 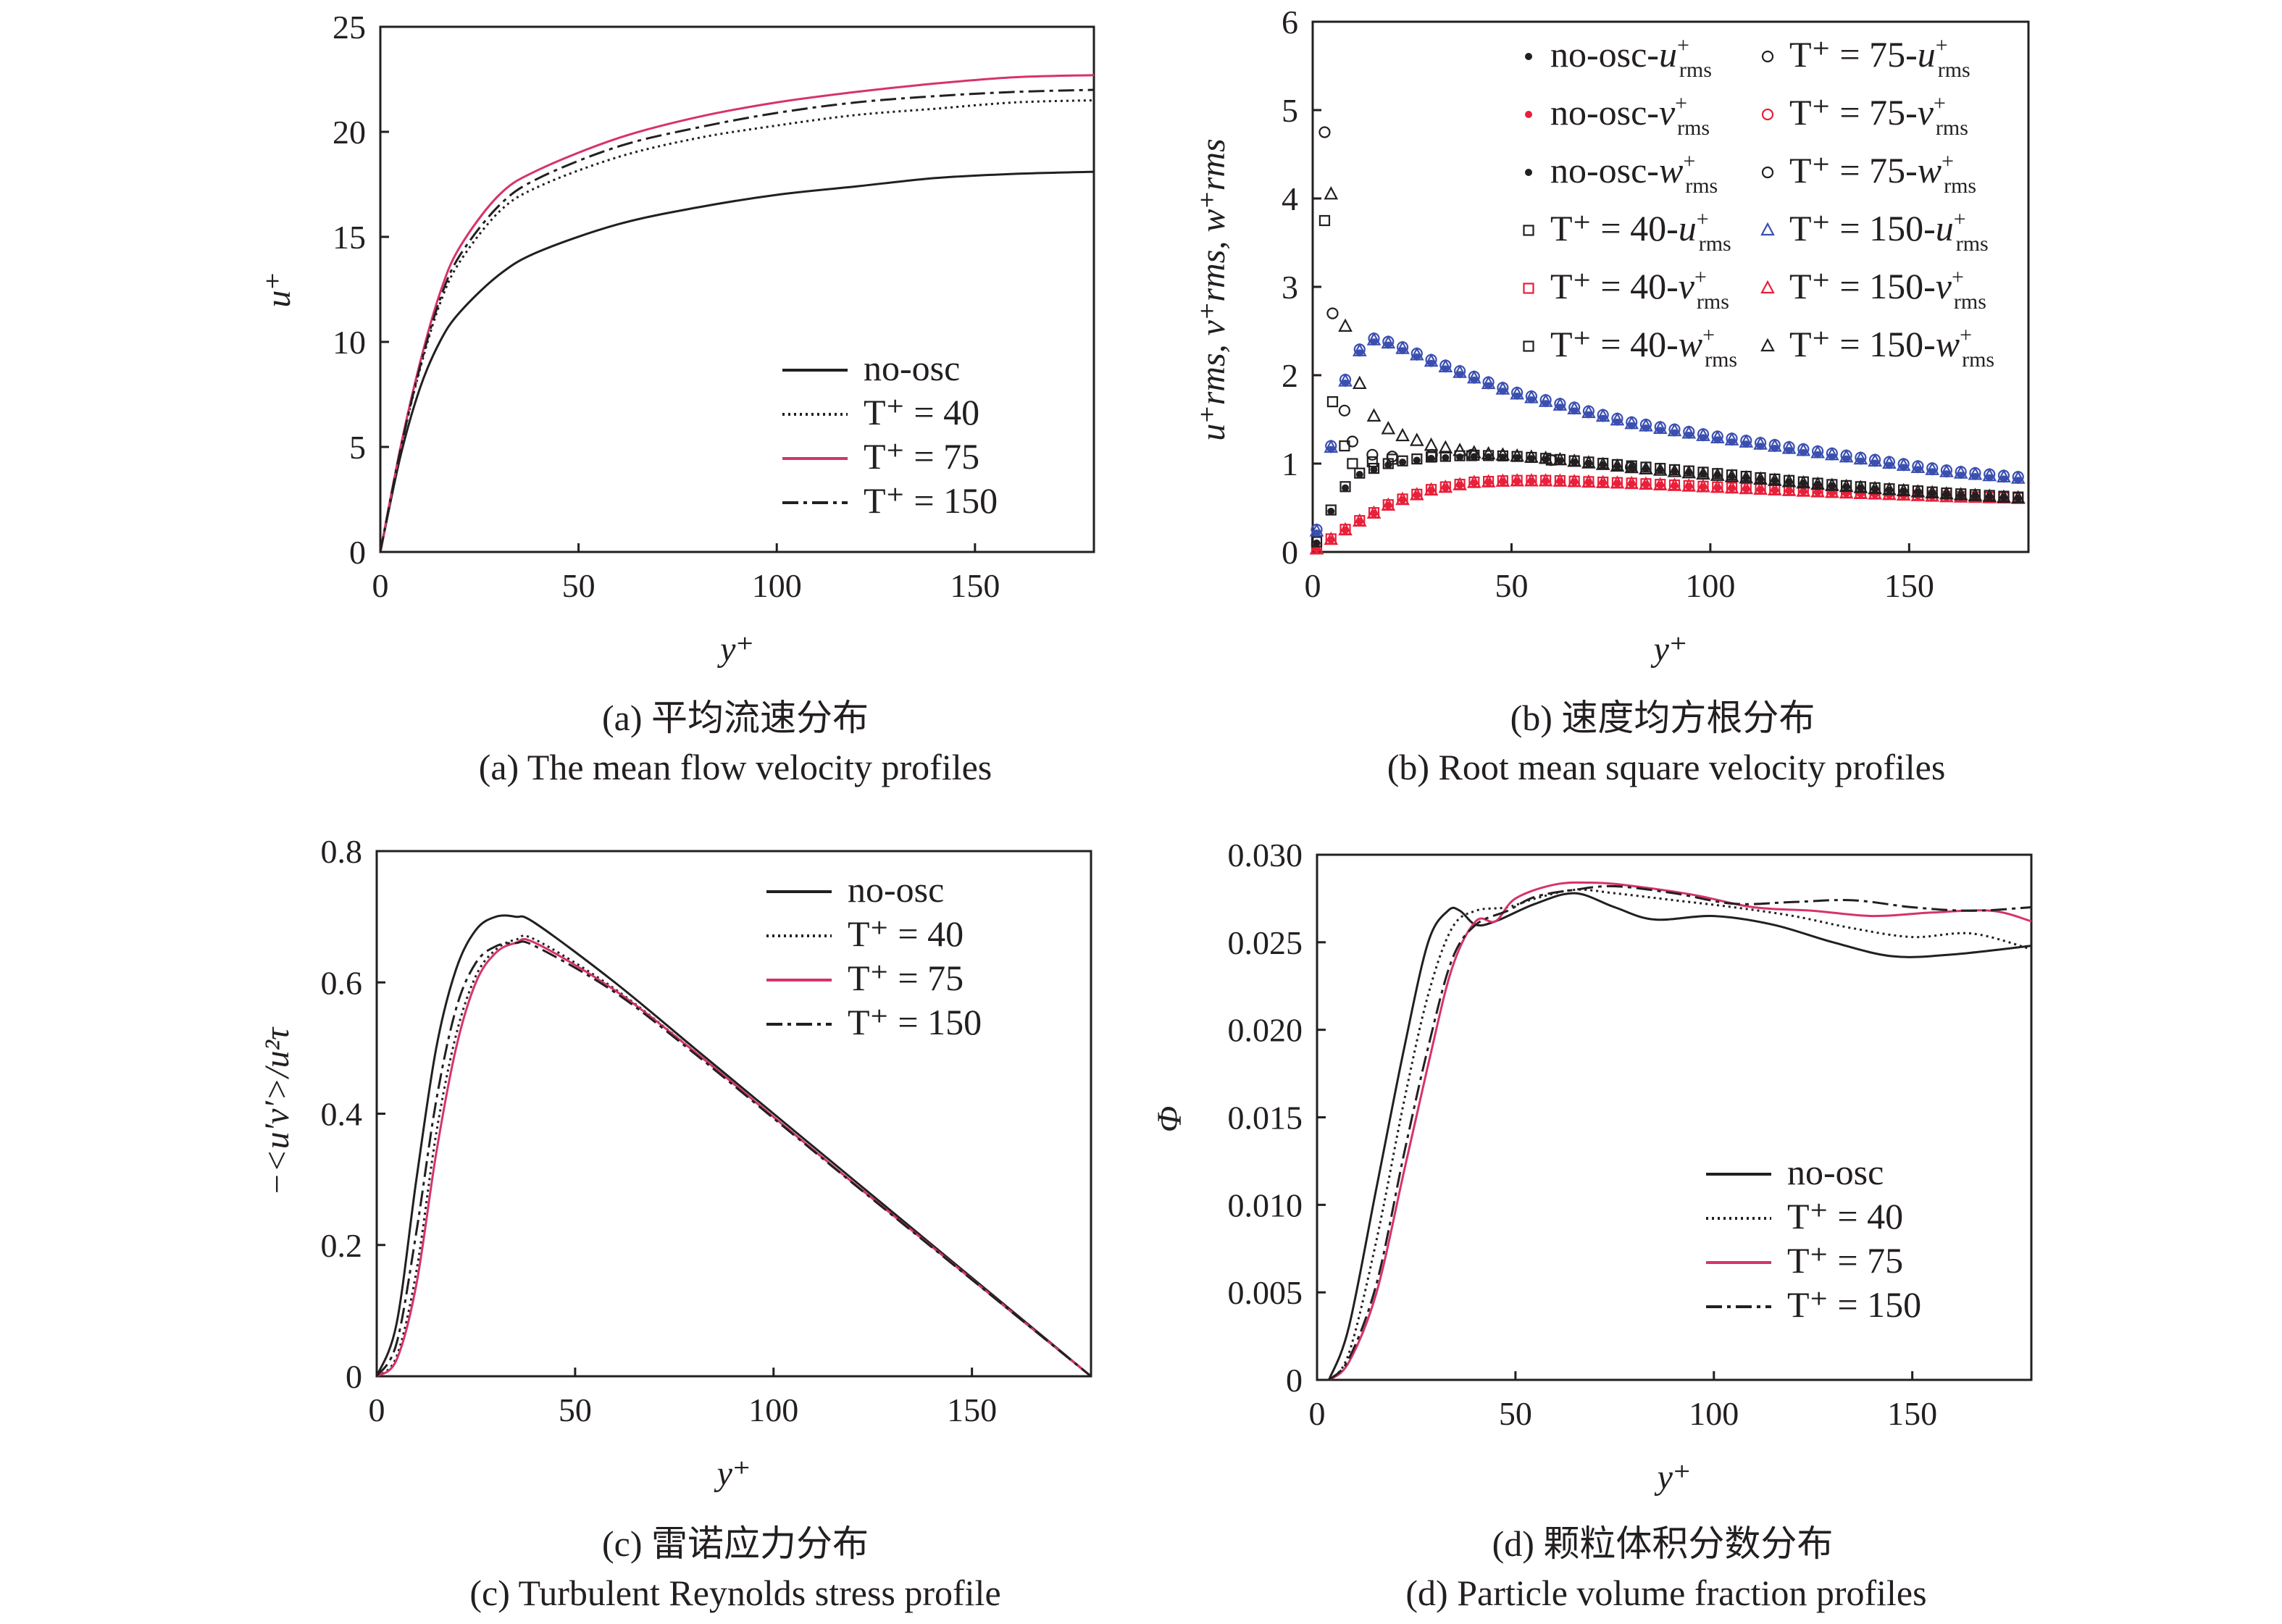 I want to click on legend-component: v, so click(x=1926, y=112).